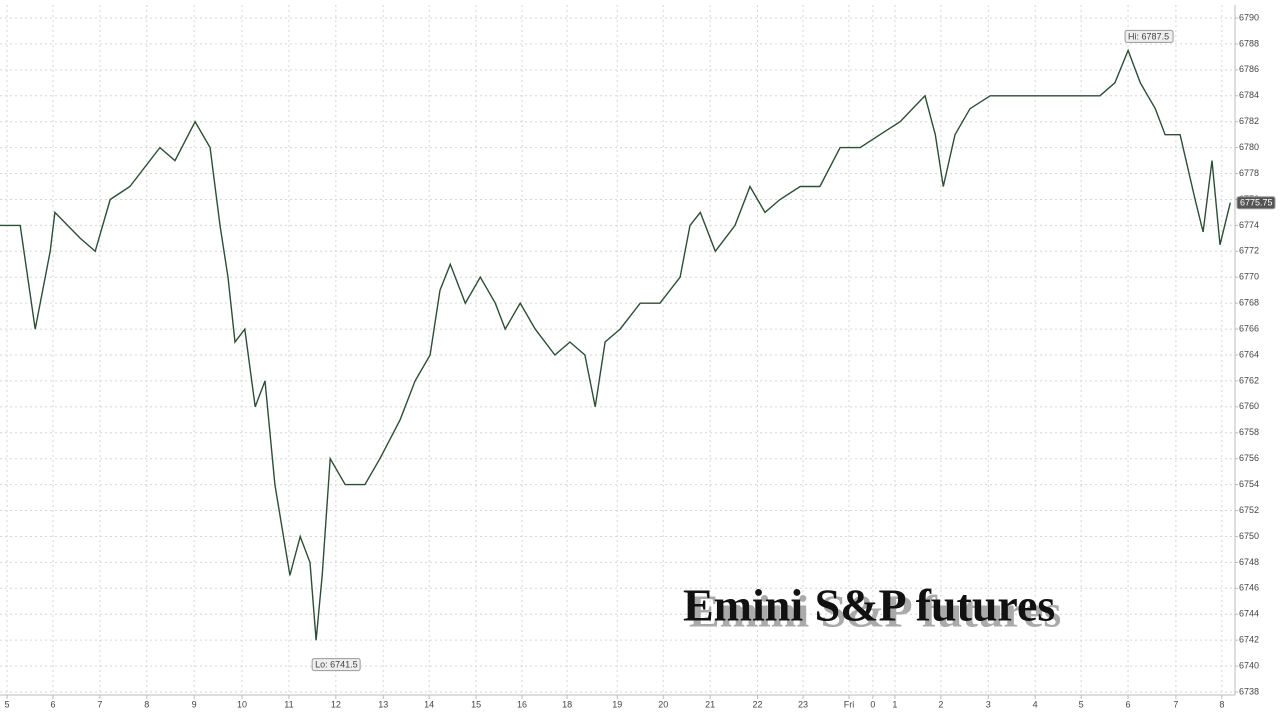 This screenshot has height=712, width=1280. I want to click on annotation: 6775.75, so click(1256, 203).